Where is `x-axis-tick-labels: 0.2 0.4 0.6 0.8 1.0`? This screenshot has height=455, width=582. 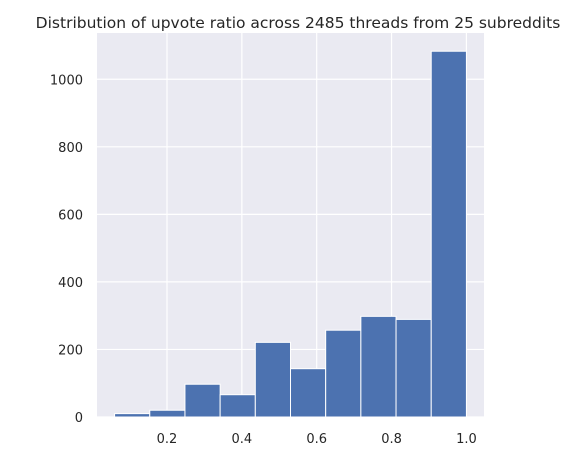 x-axis-tick-labels: 0.2 0.4 0.6 0.8 1.0 is located at coordinates (317, 439).